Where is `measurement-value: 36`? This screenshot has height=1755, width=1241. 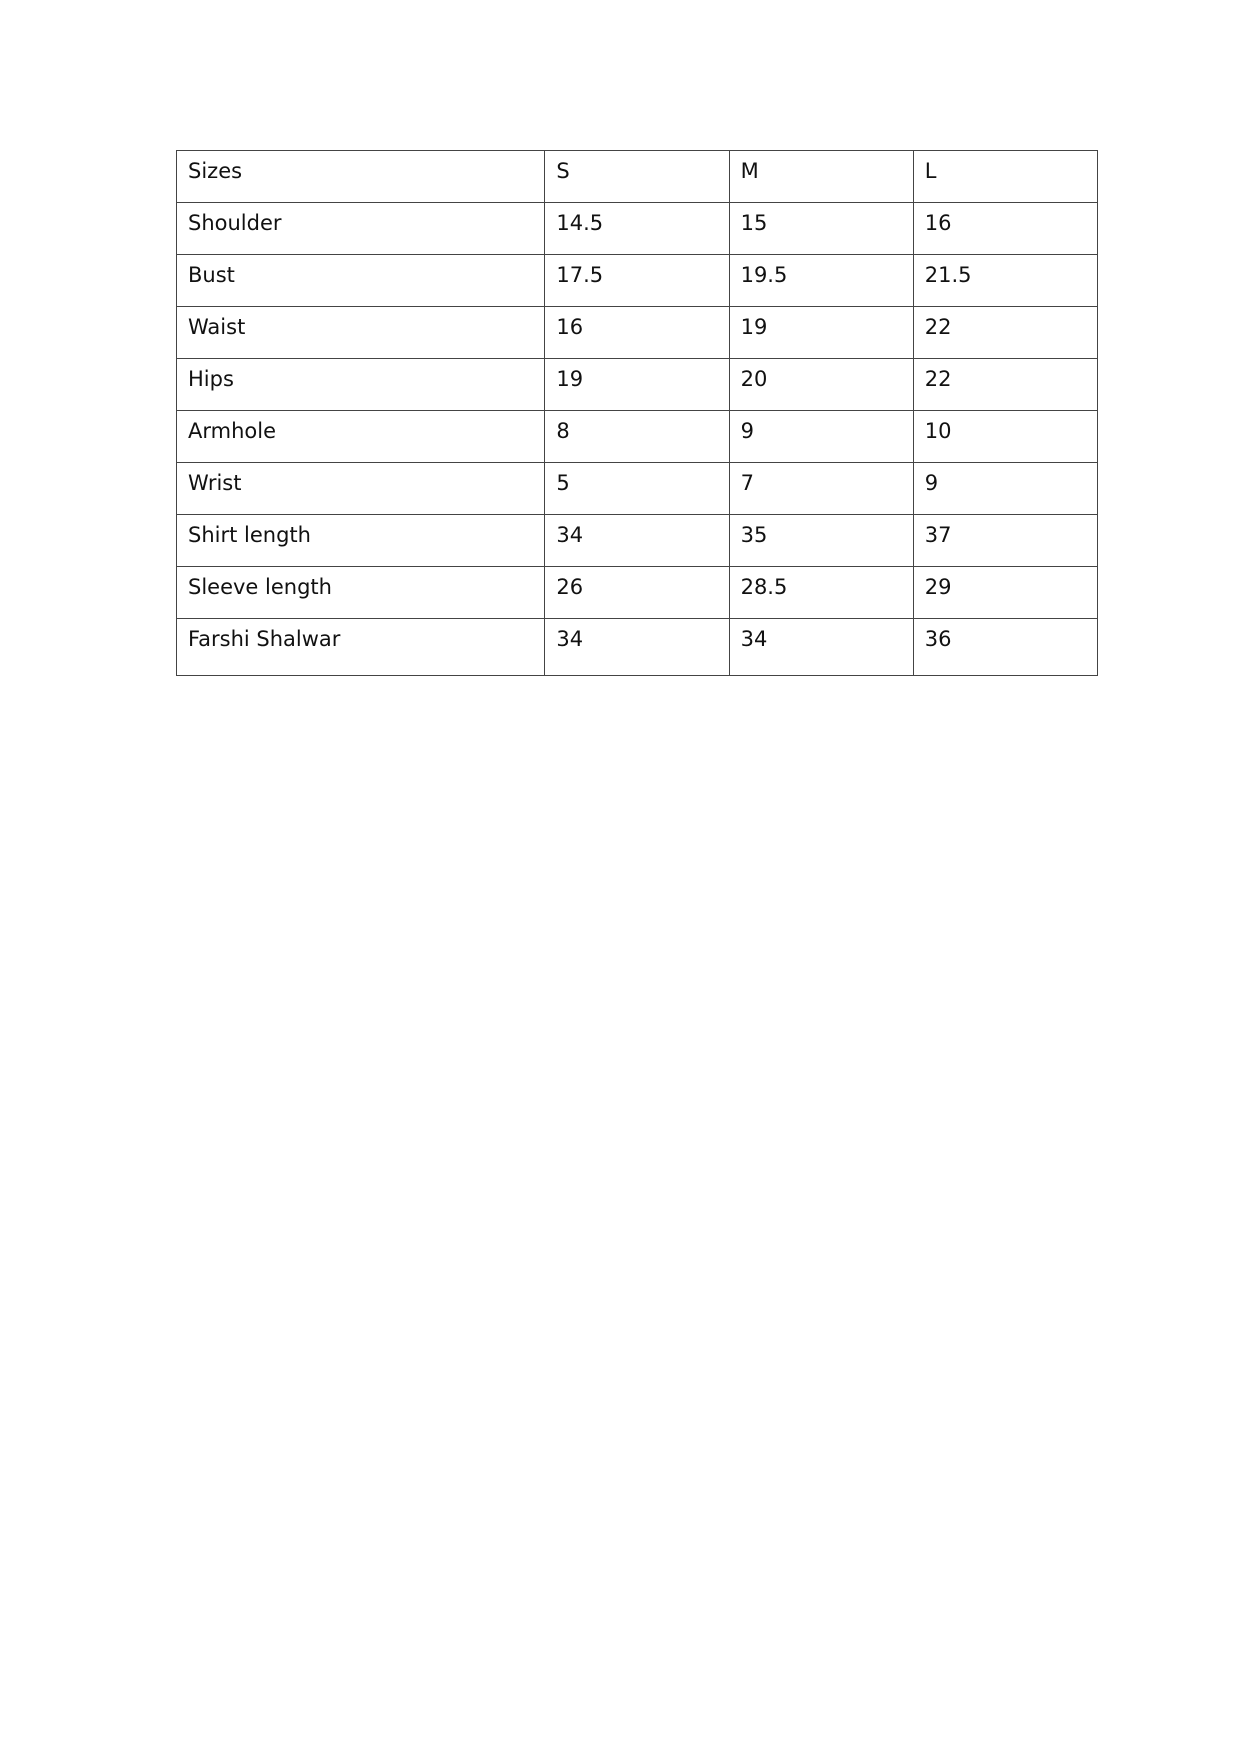 measurement-value: 36 is located at coordinates (1005, 647).